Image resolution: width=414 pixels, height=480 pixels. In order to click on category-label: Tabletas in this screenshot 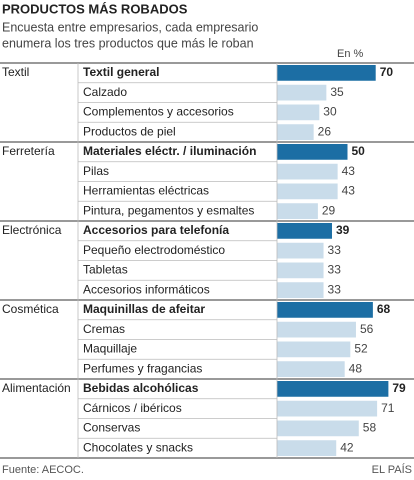, I will do `click(105, 270)`.